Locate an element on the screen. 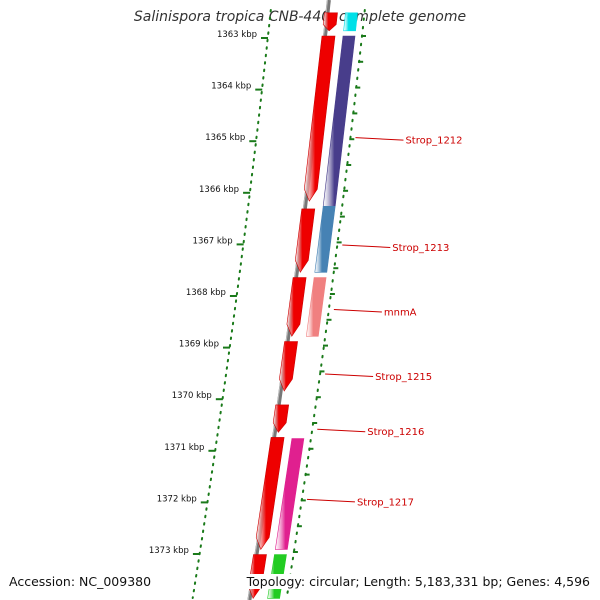 This screenshot has height=600, width=600. outer-dotted-track is located at coordinates (231, 304).